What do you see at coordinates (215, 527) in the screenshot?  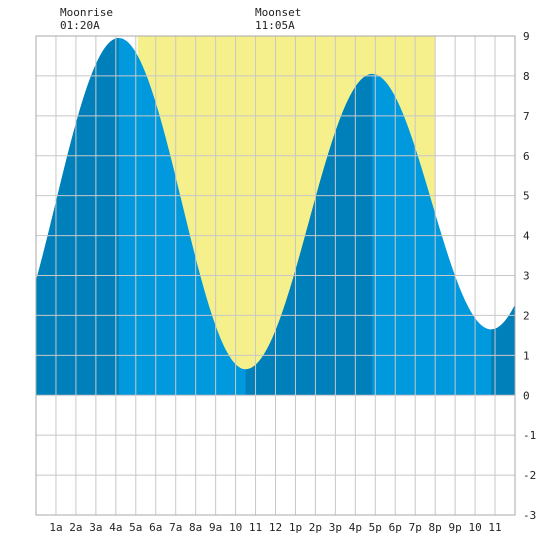 I see `x-tick-label: 9a` at bounding box center [215, 527].